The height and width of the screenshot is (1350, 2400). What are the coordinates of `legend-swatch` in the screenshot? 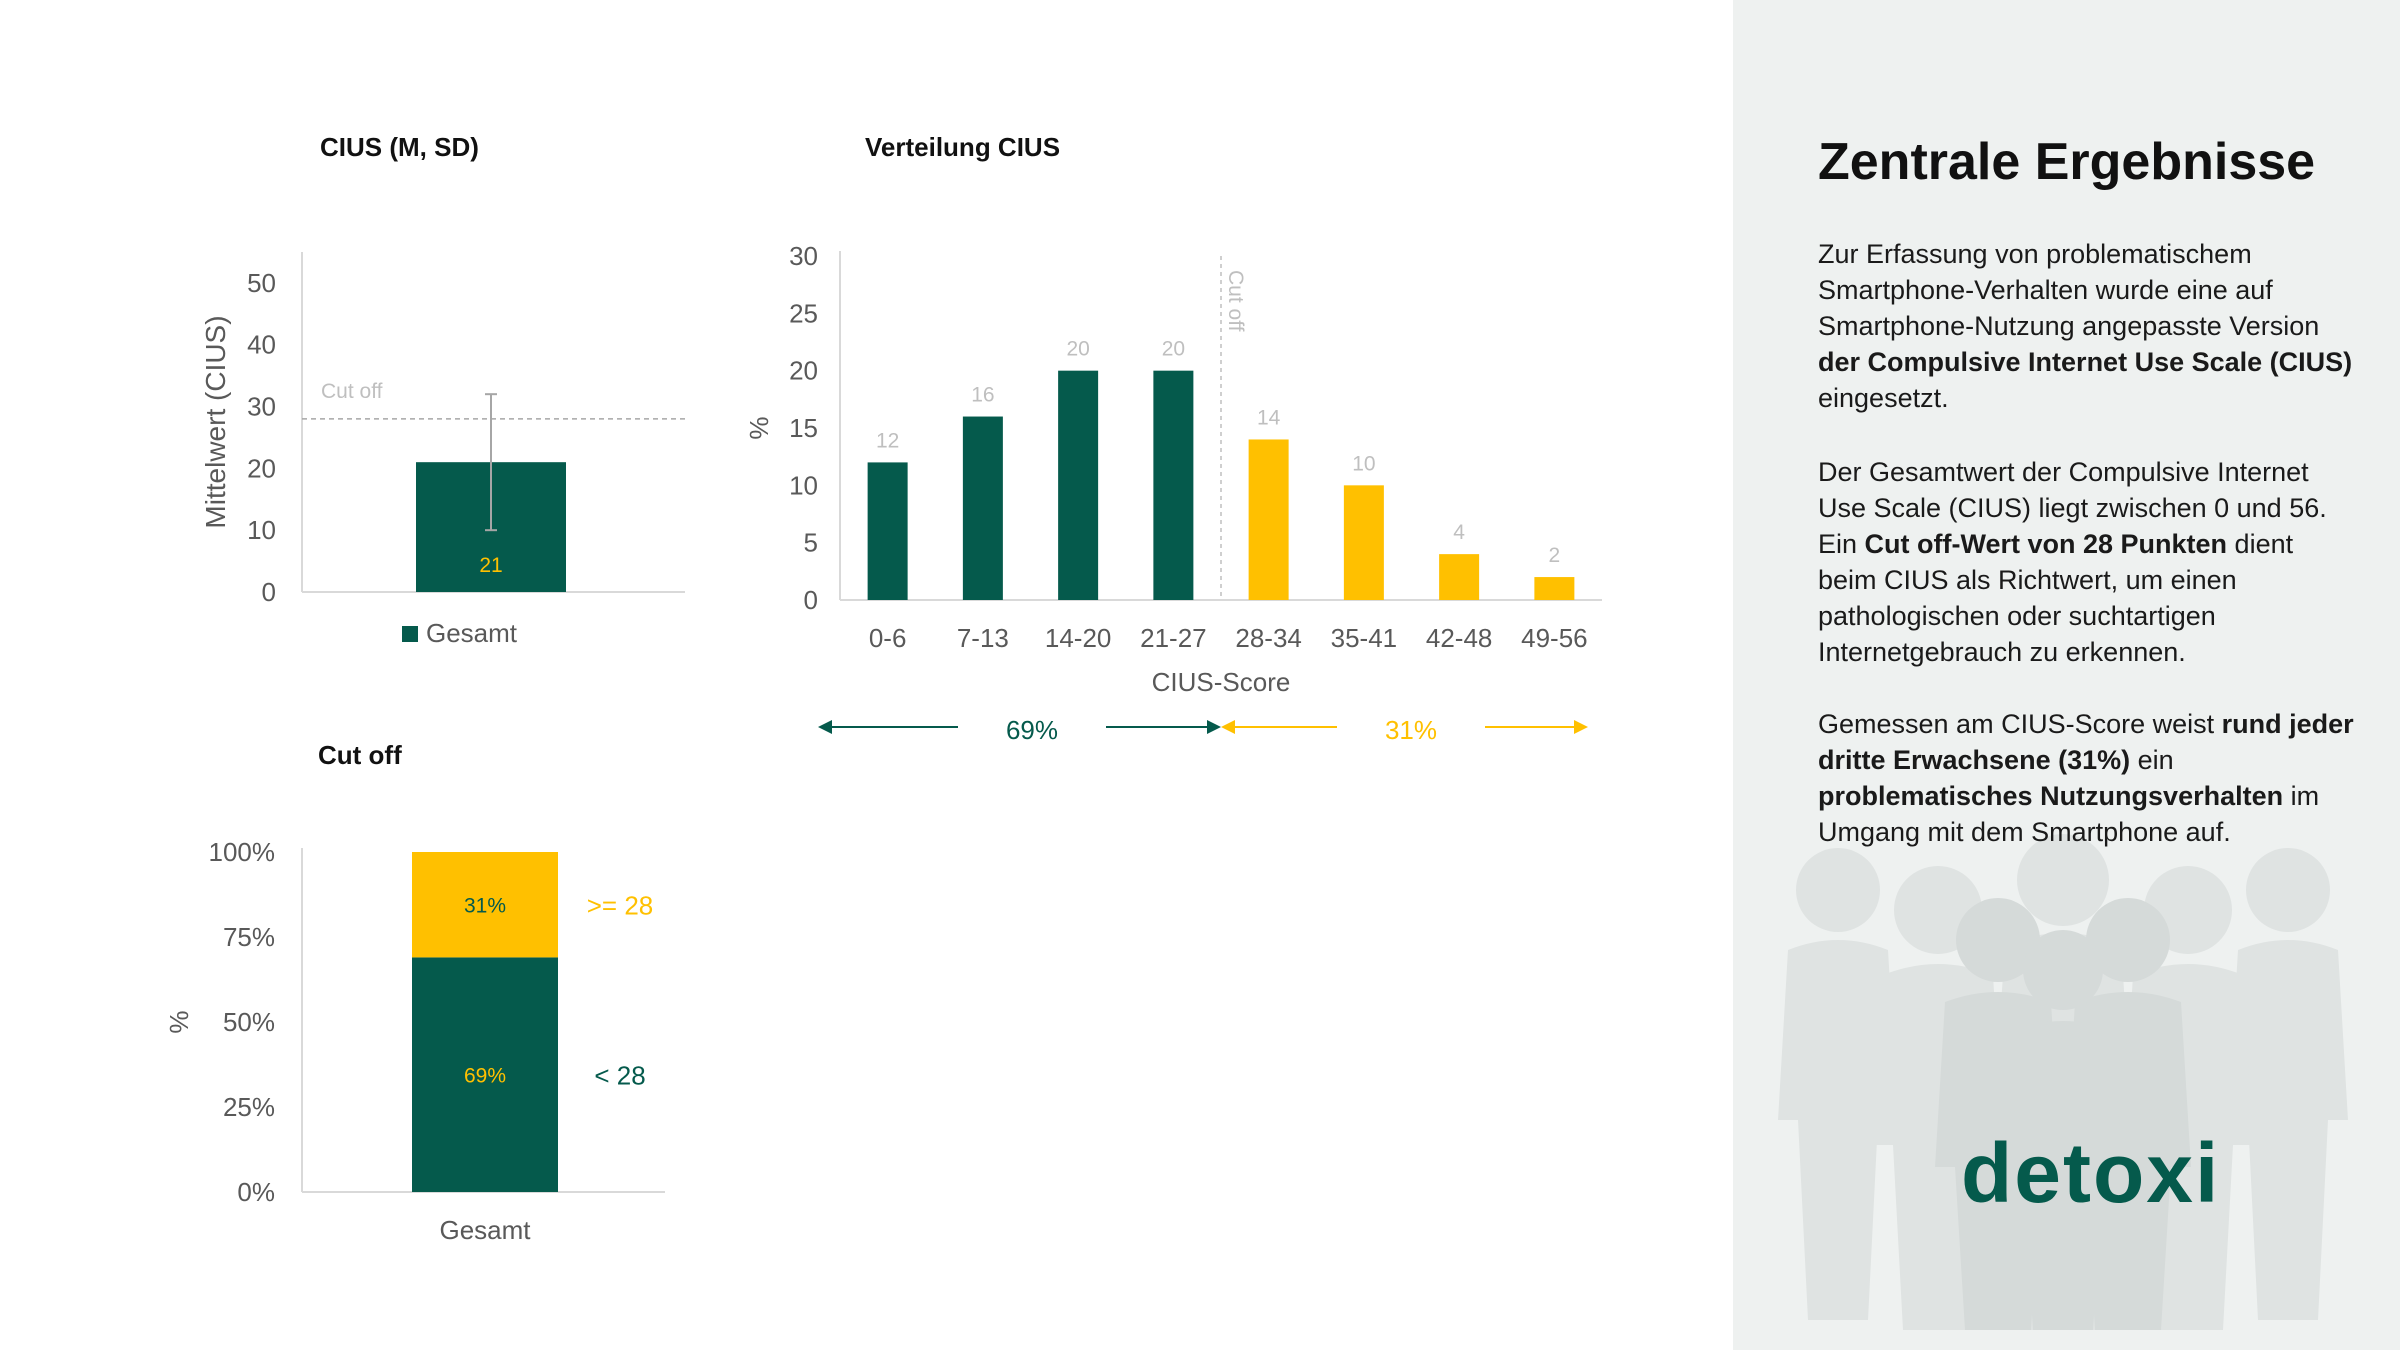 It's located at (410, 634).